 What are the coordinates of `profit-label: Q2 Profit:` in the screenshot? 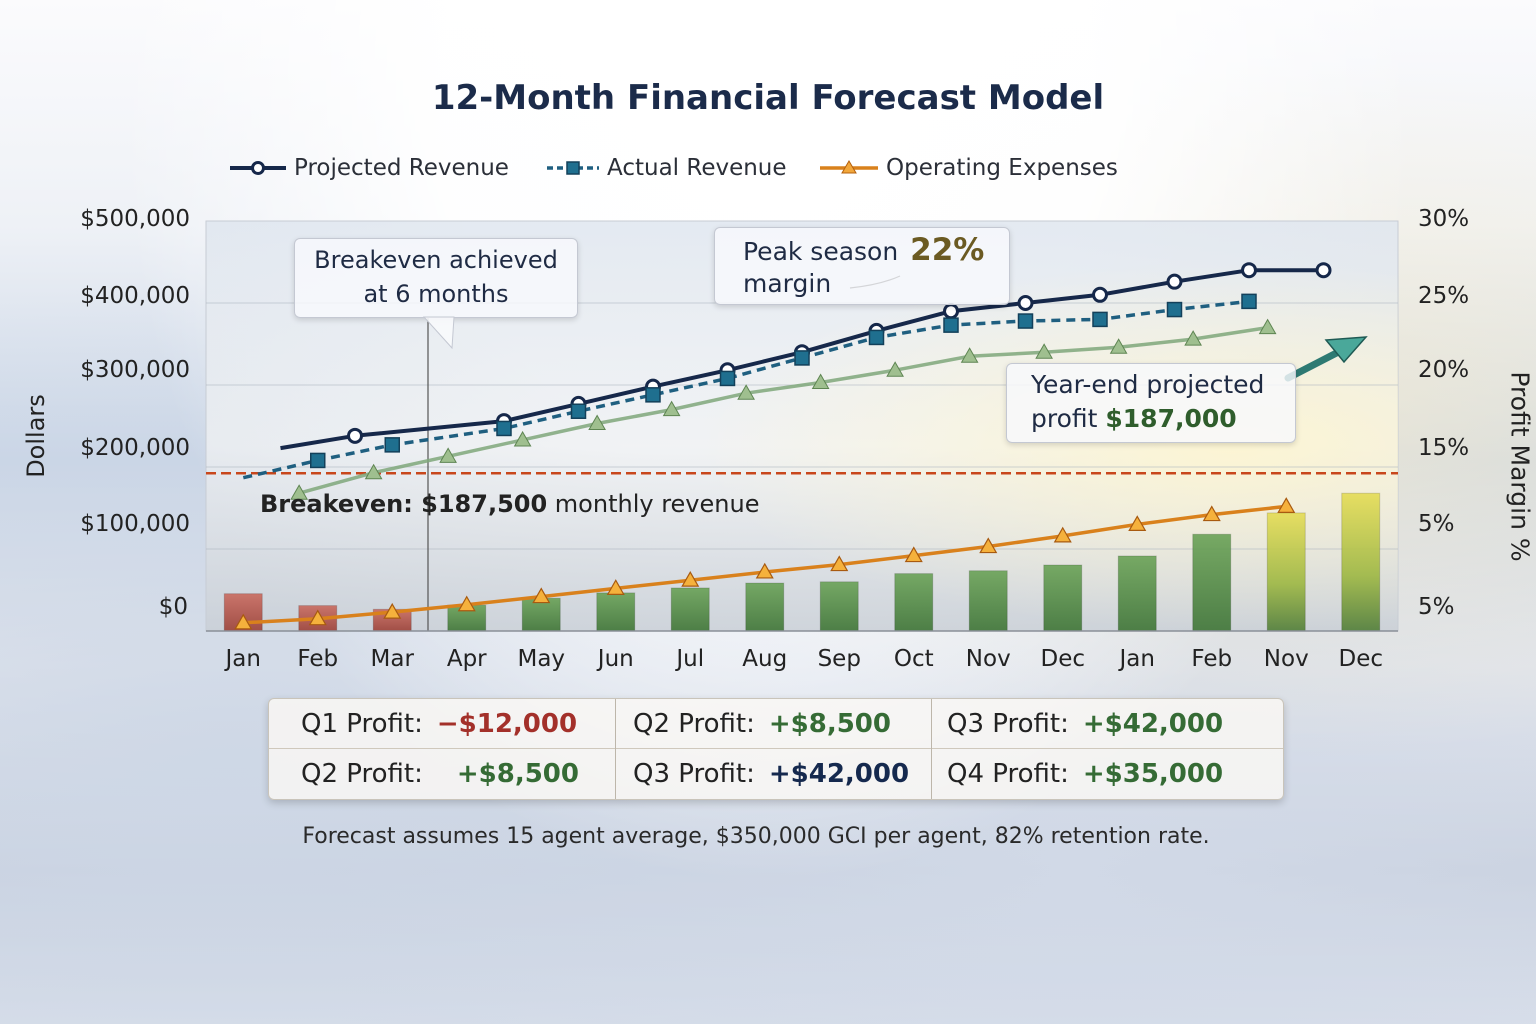 It's located at (362, 774).